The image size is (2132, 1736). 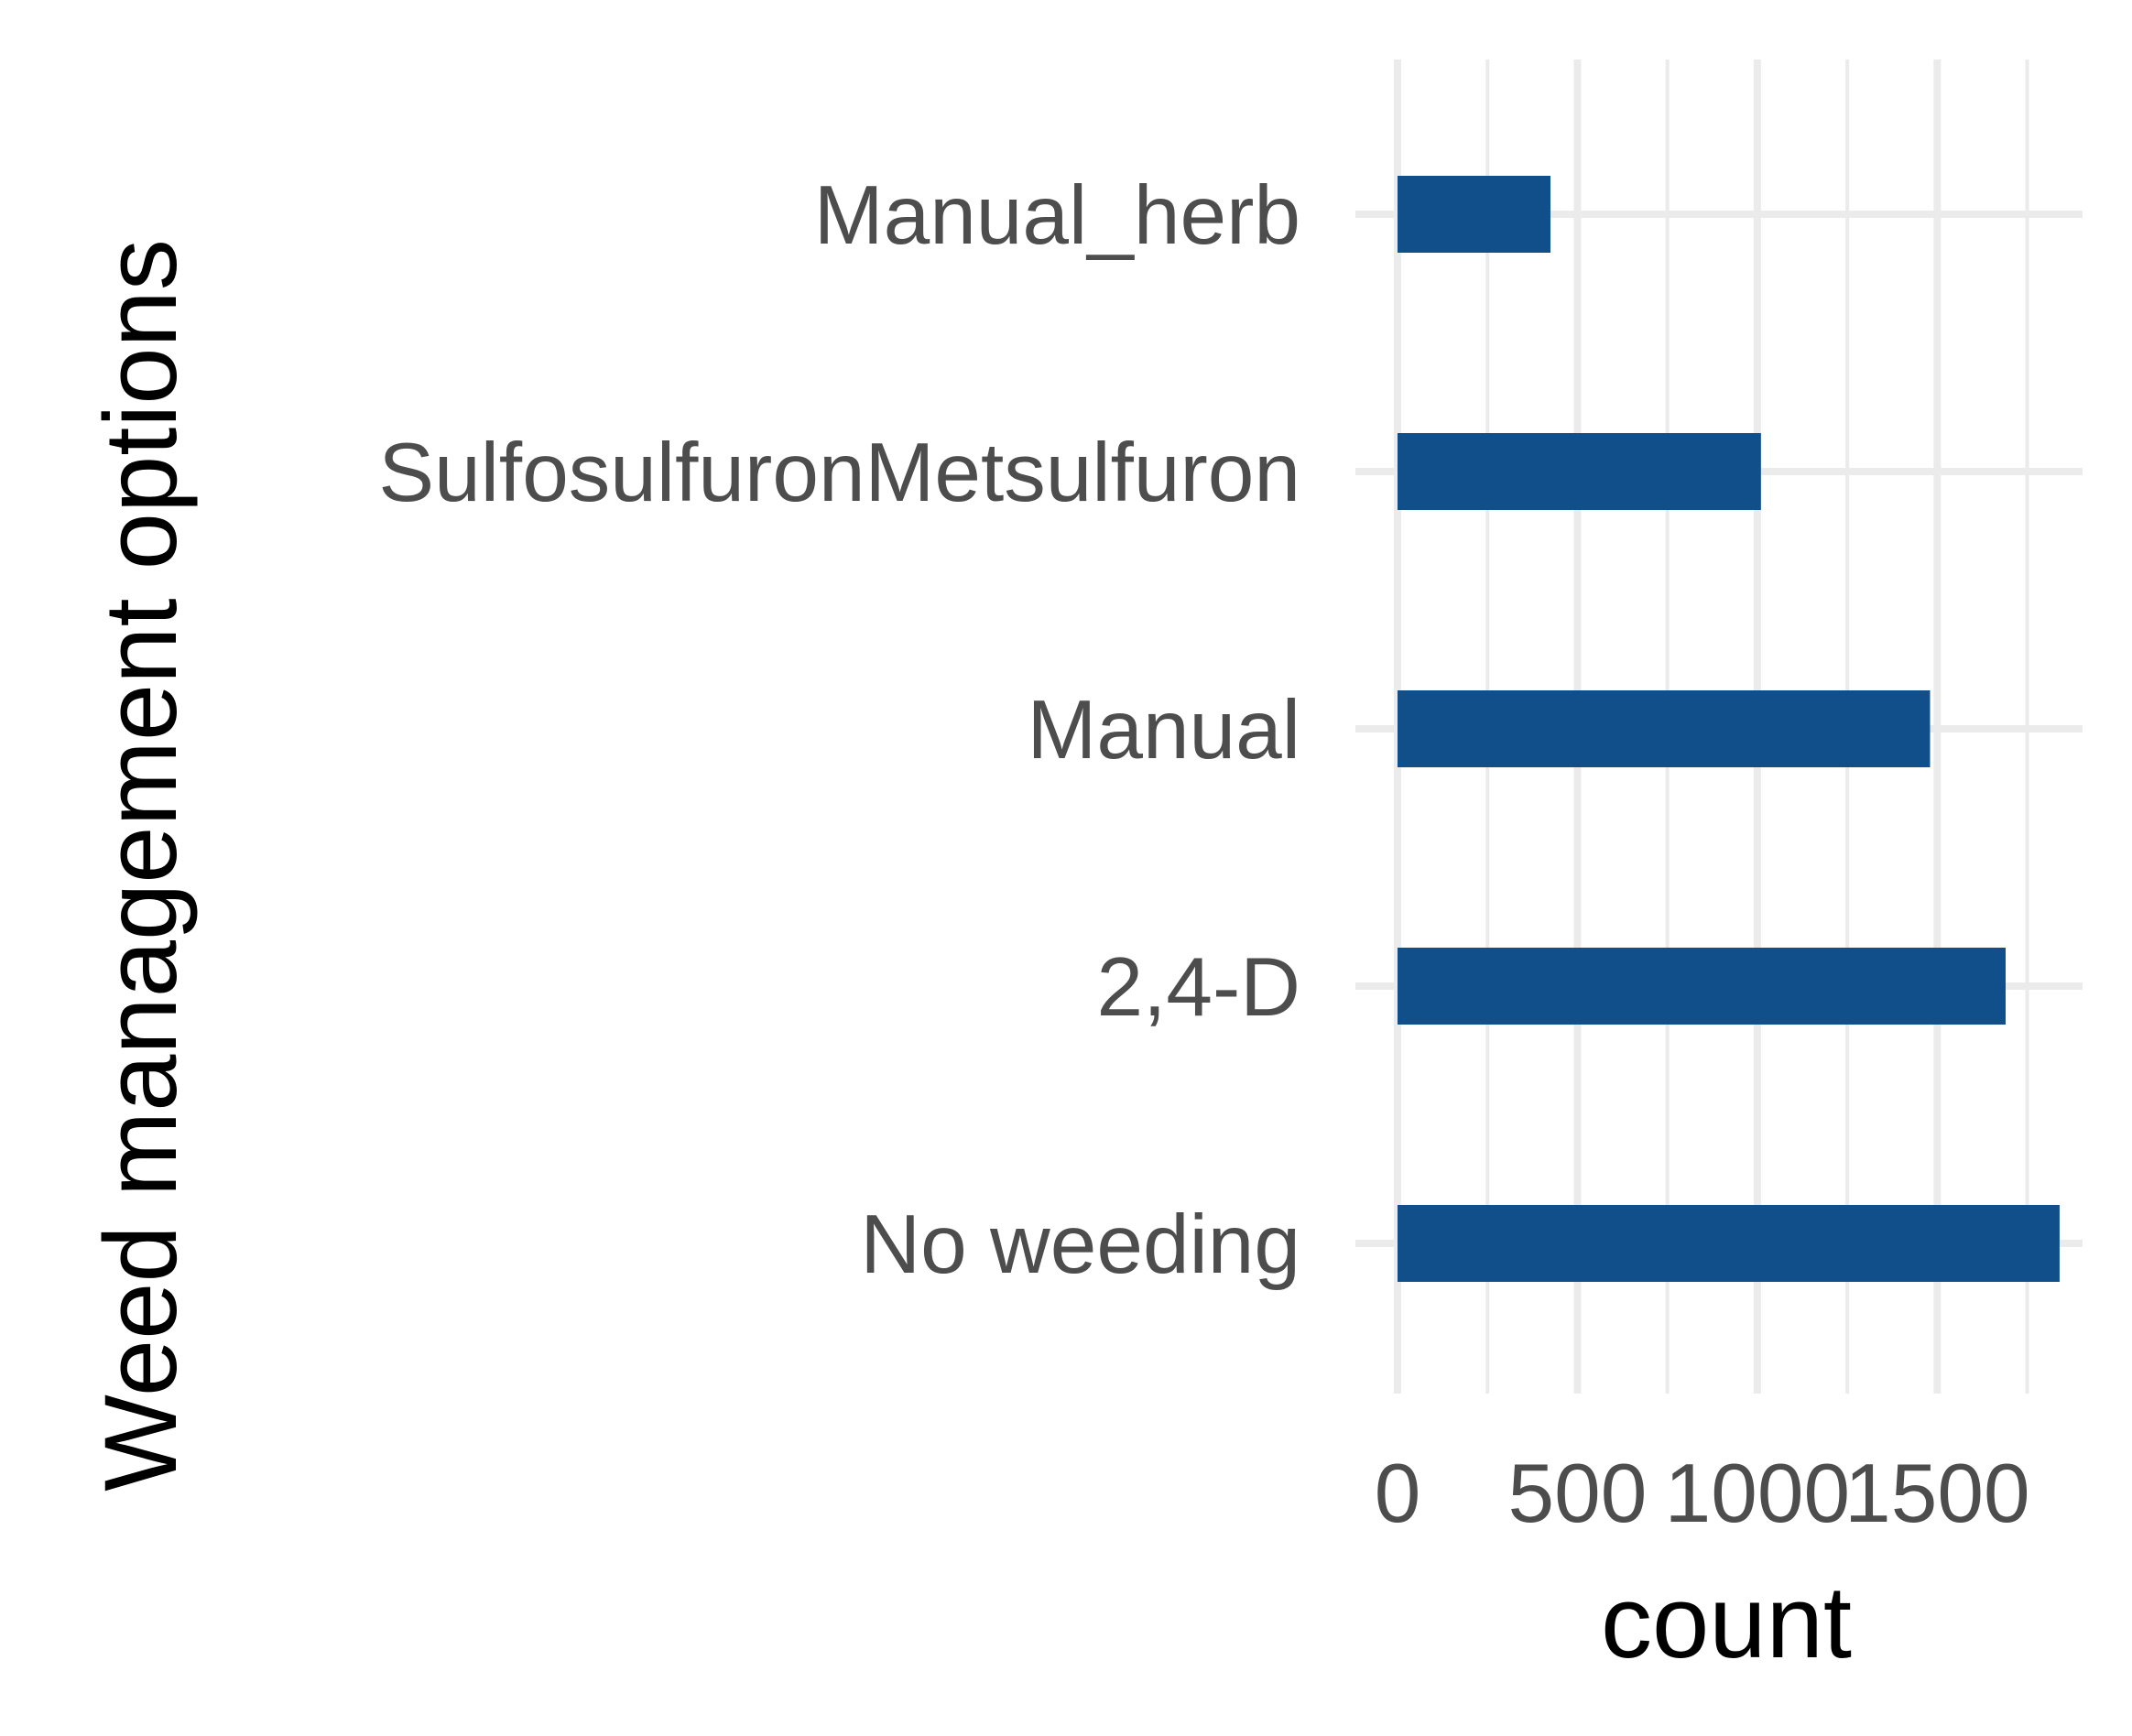 I want to click on y-axis-title: Weed management options, so click(x=140, y=866).